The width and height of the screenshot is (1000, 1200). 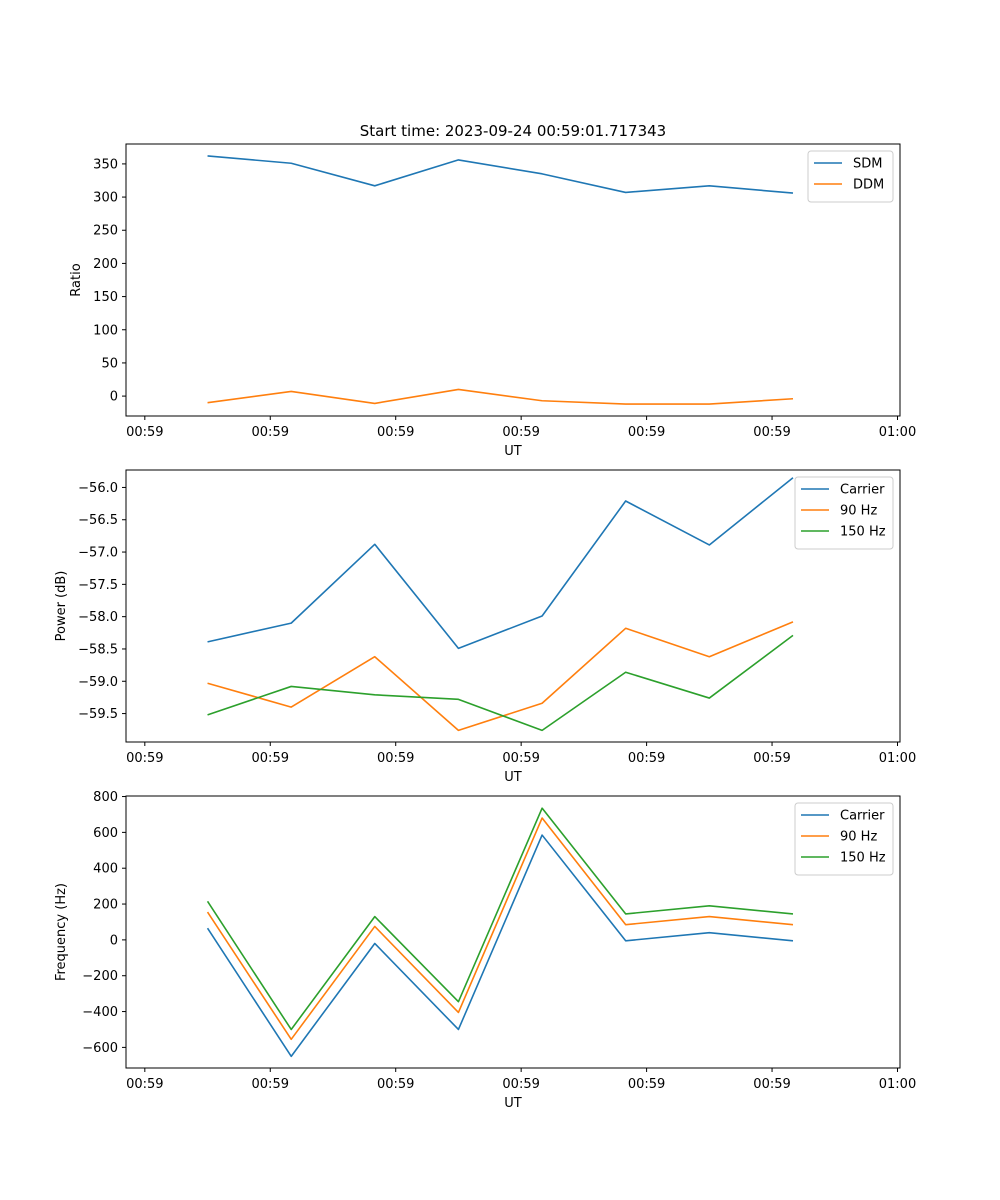 I want to click on y-tick-label: 400, so click(x=105, y=869).